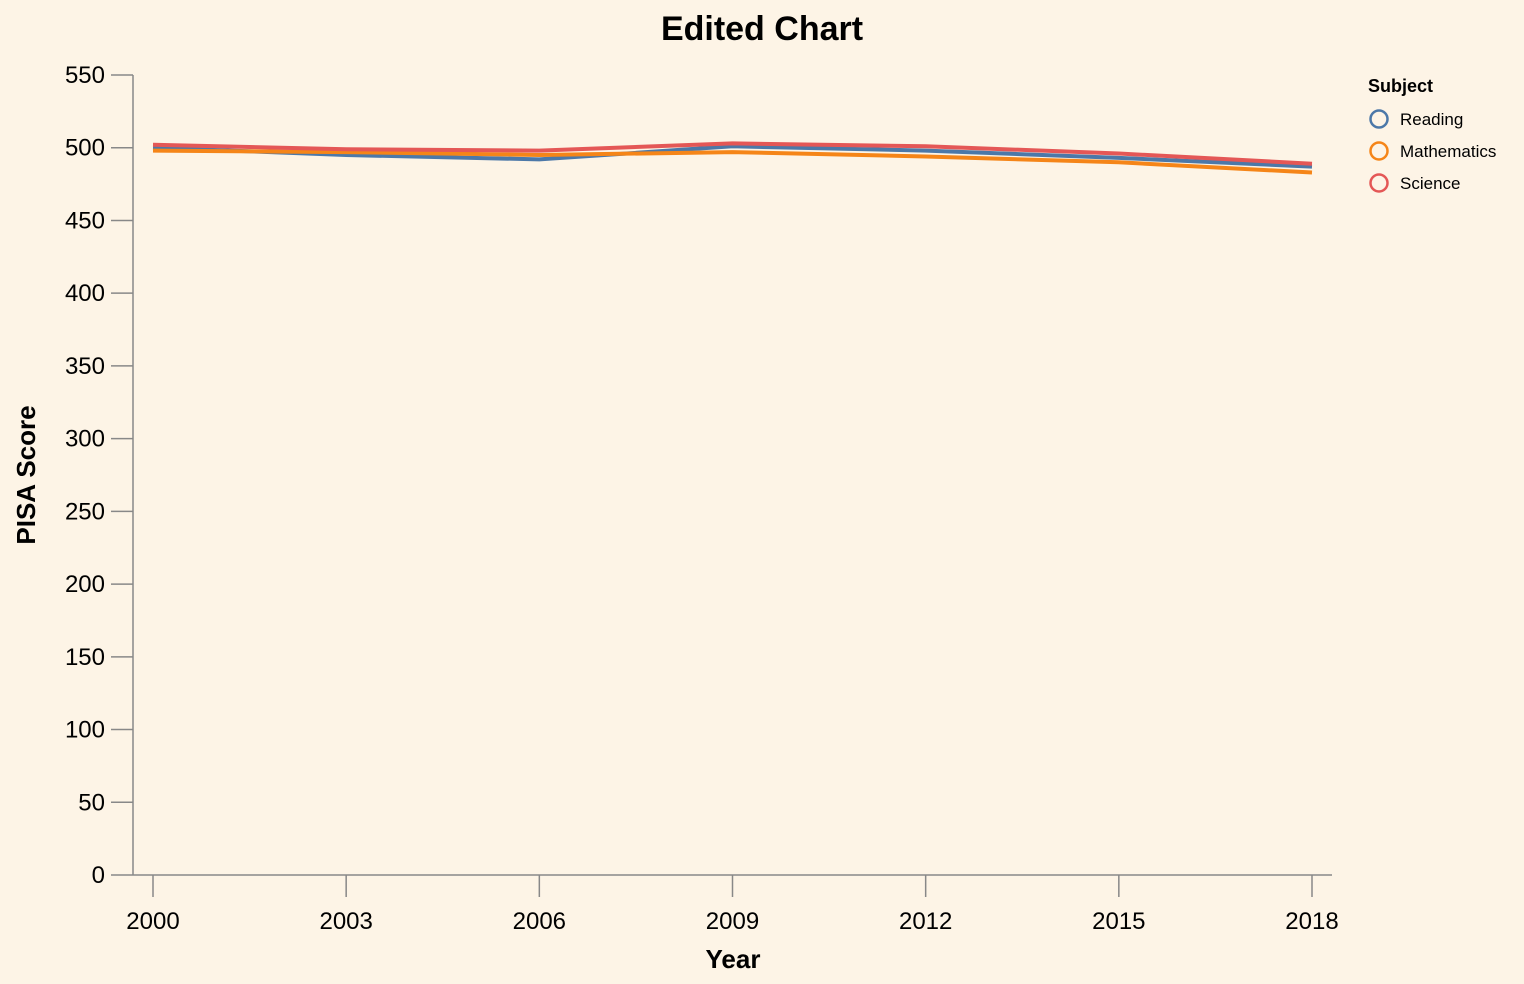 This screenshot has height=984, width=1524. I want to click on y-tick-label: 50, so click(91, 802).